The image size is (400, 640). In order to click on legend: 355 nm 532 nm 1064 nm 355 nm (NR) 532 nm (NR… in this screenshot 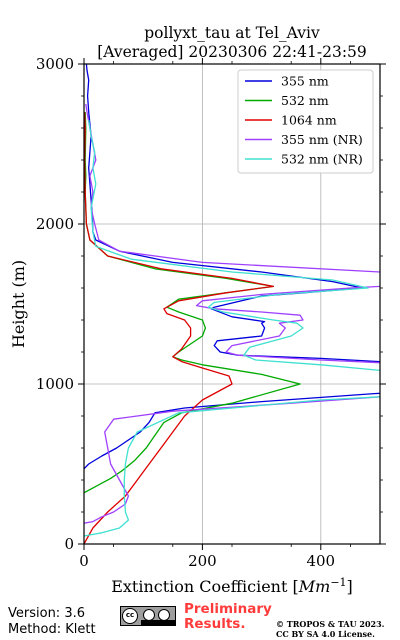, I will do `click(305, 121)`.